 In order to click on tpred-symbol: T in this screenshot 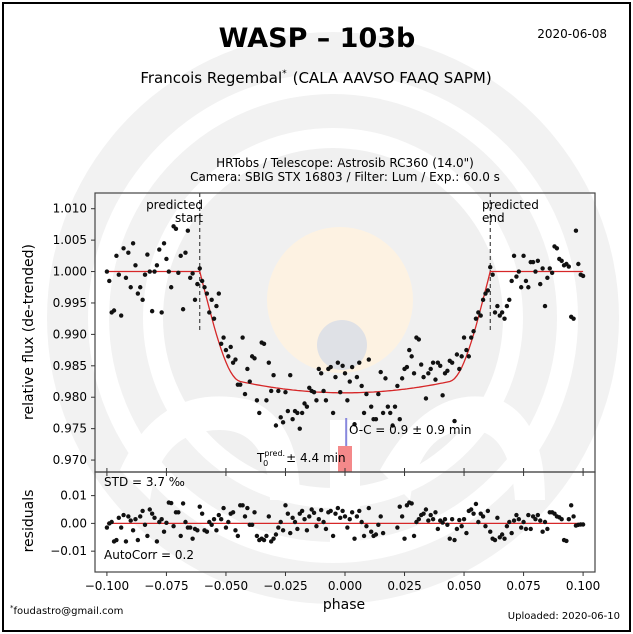, I will do `click(260, 458)`.